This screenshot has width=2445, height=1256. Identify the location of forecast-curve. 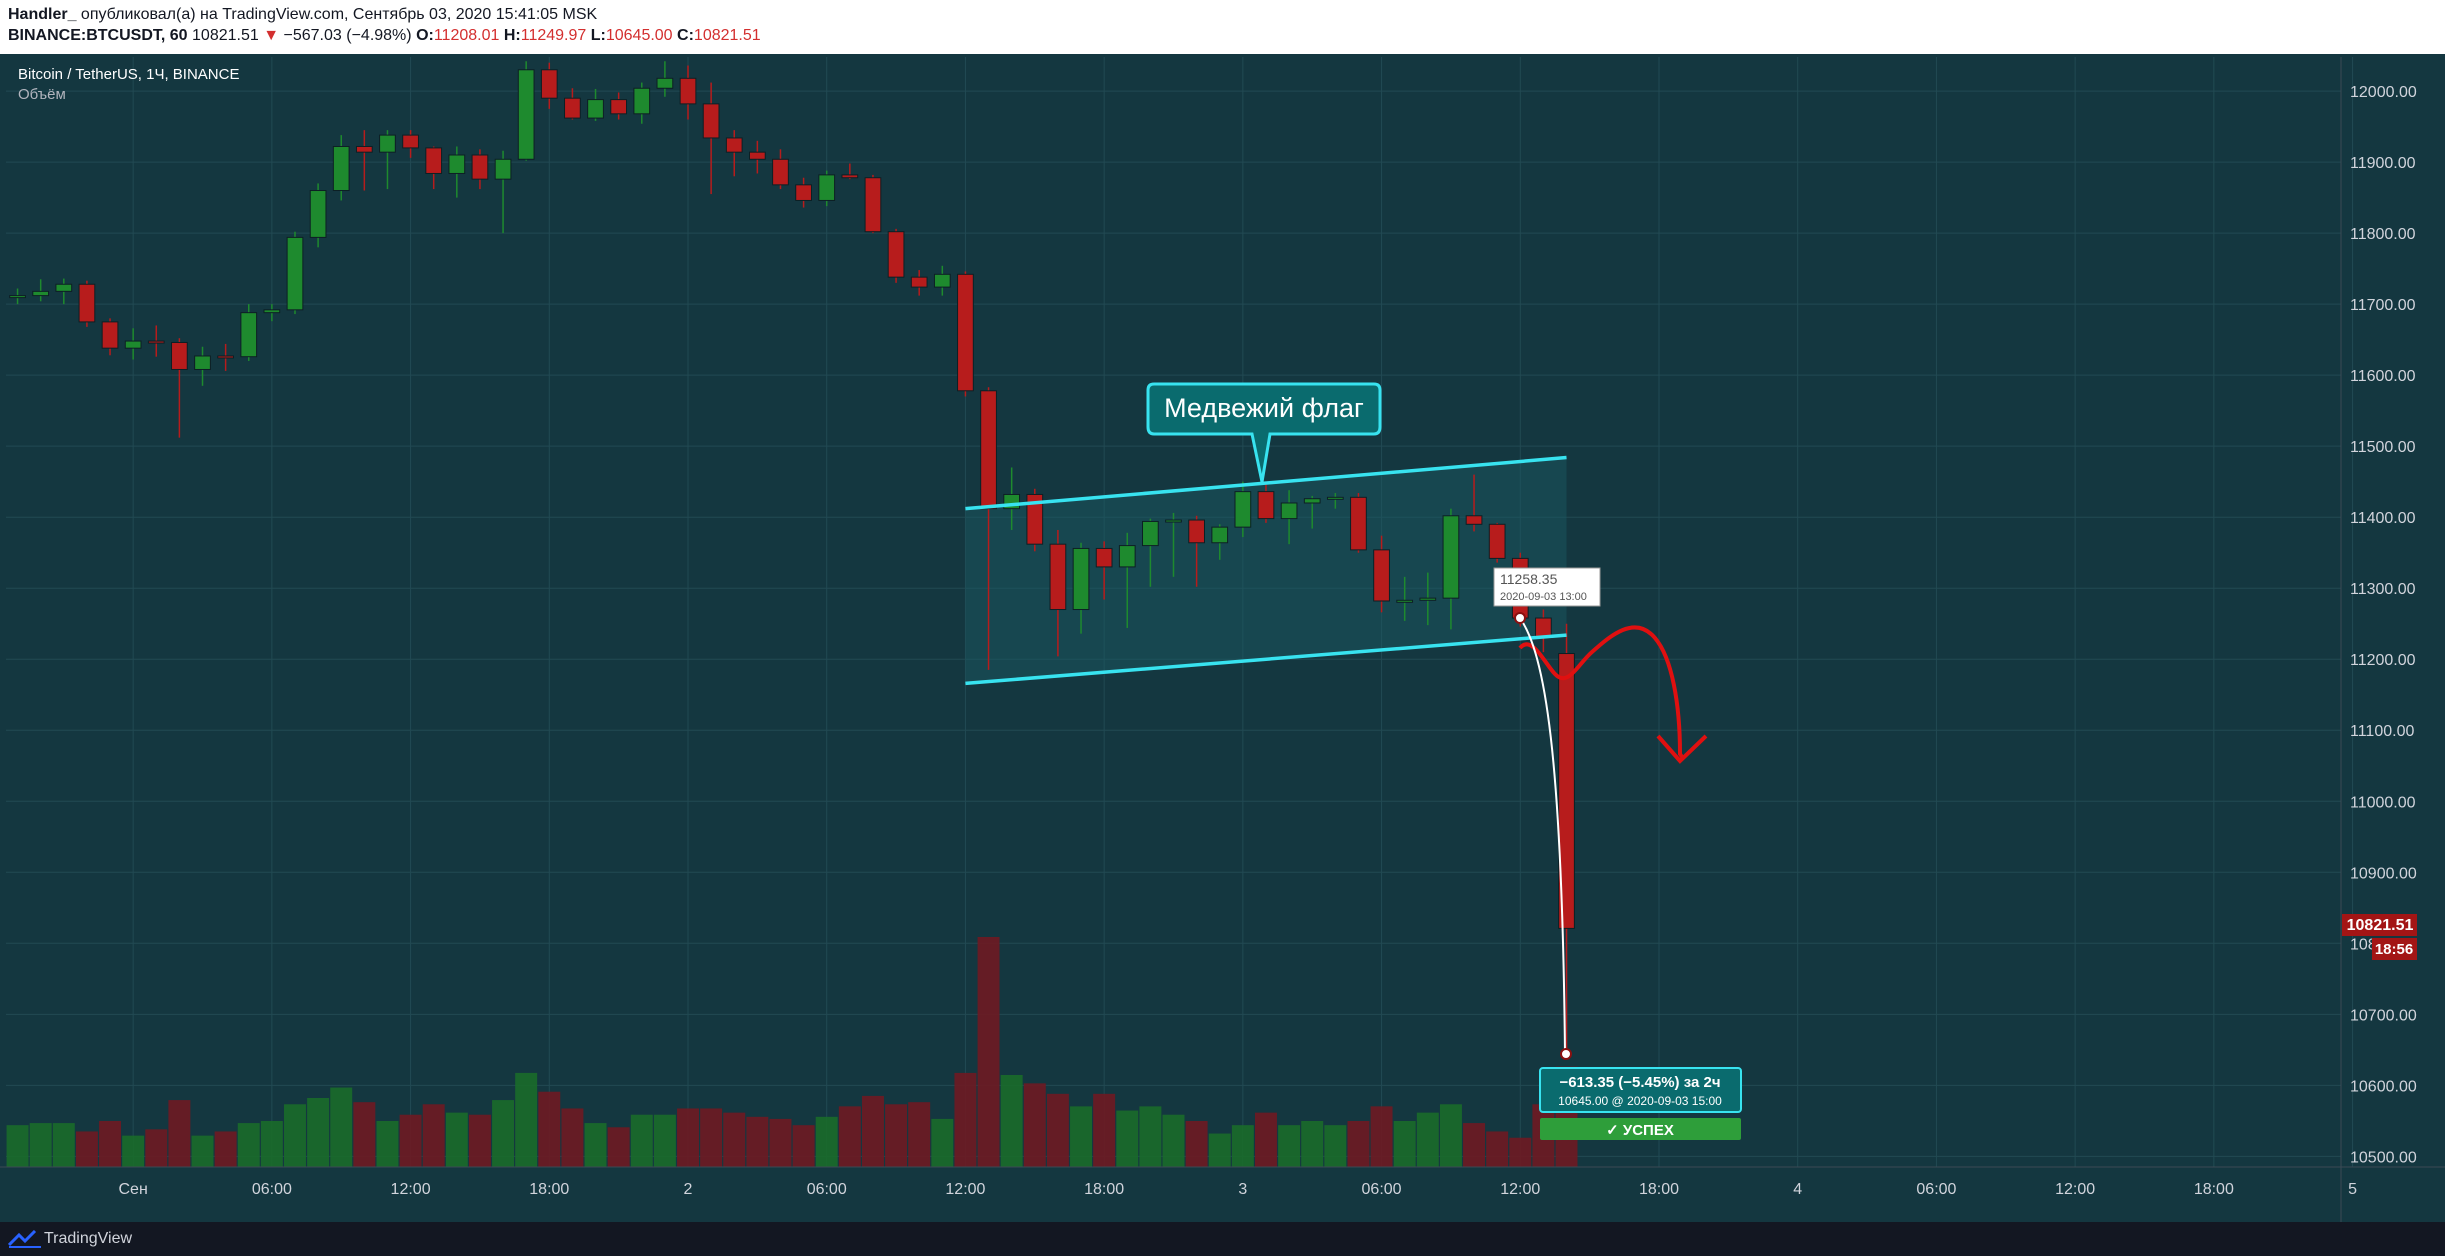
(1601, 692).